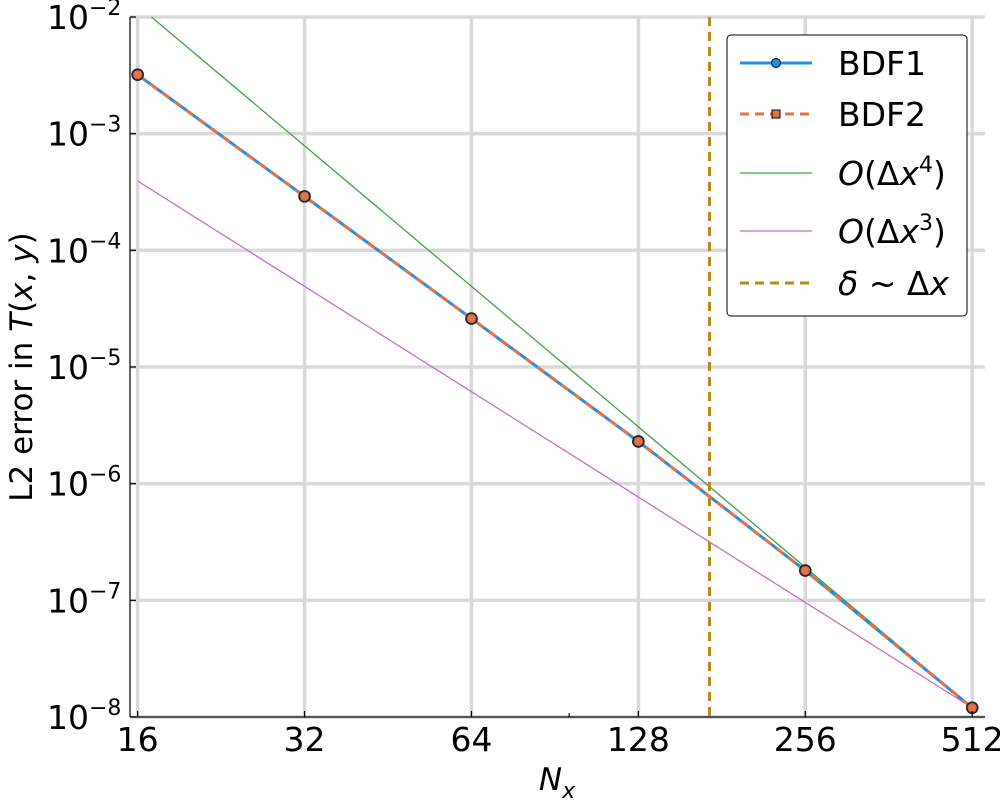  Describe the element at coordinates (471, 739) in the screenshot. I see `x-tick-label: 64` at that location.